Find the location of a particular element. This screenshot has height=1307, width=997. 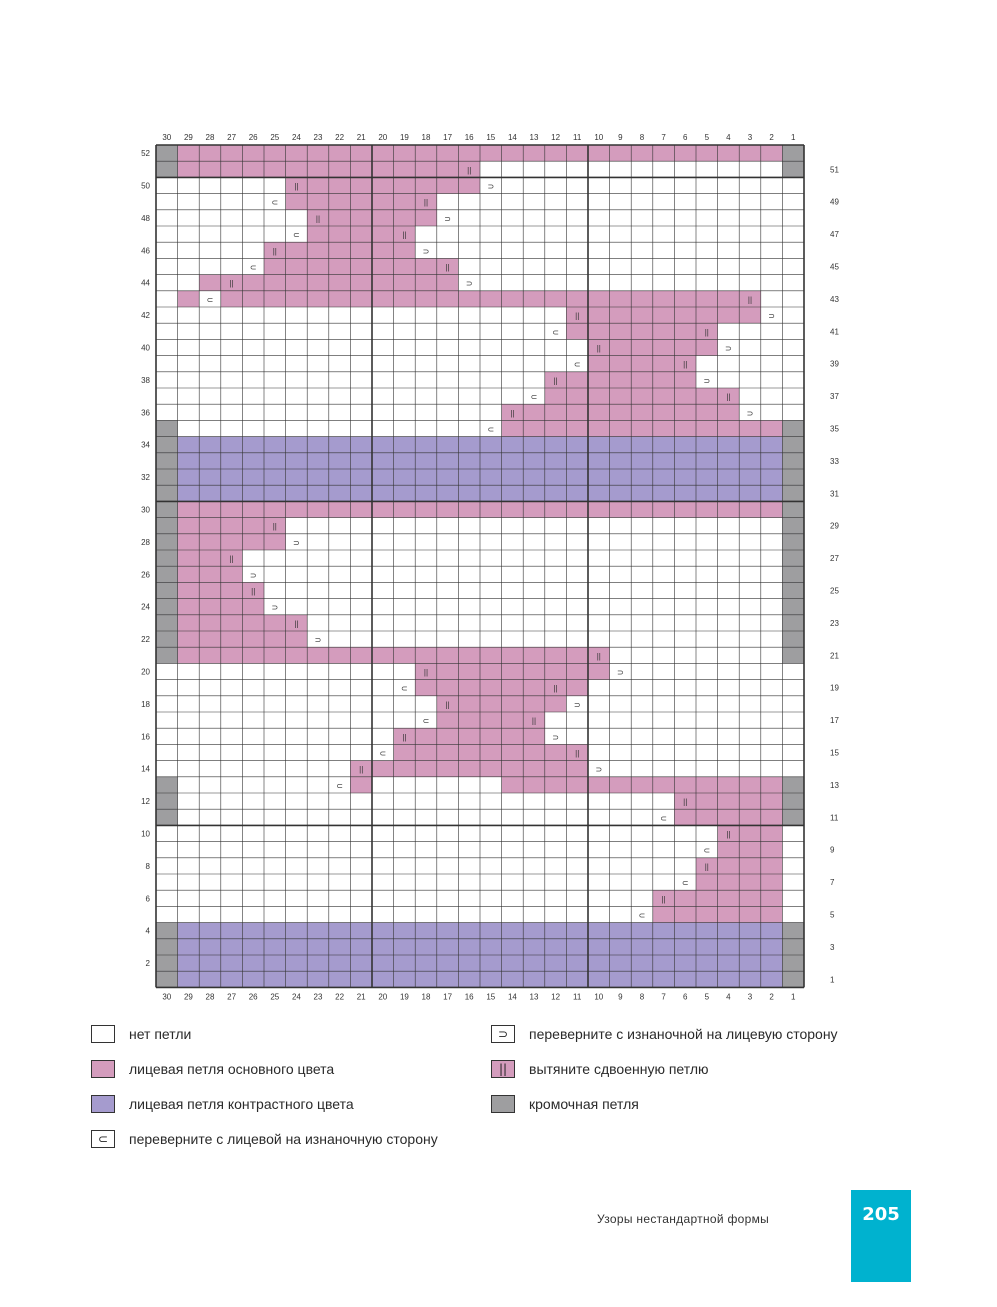

column-label: 4 is located at coordinates (728, 137).